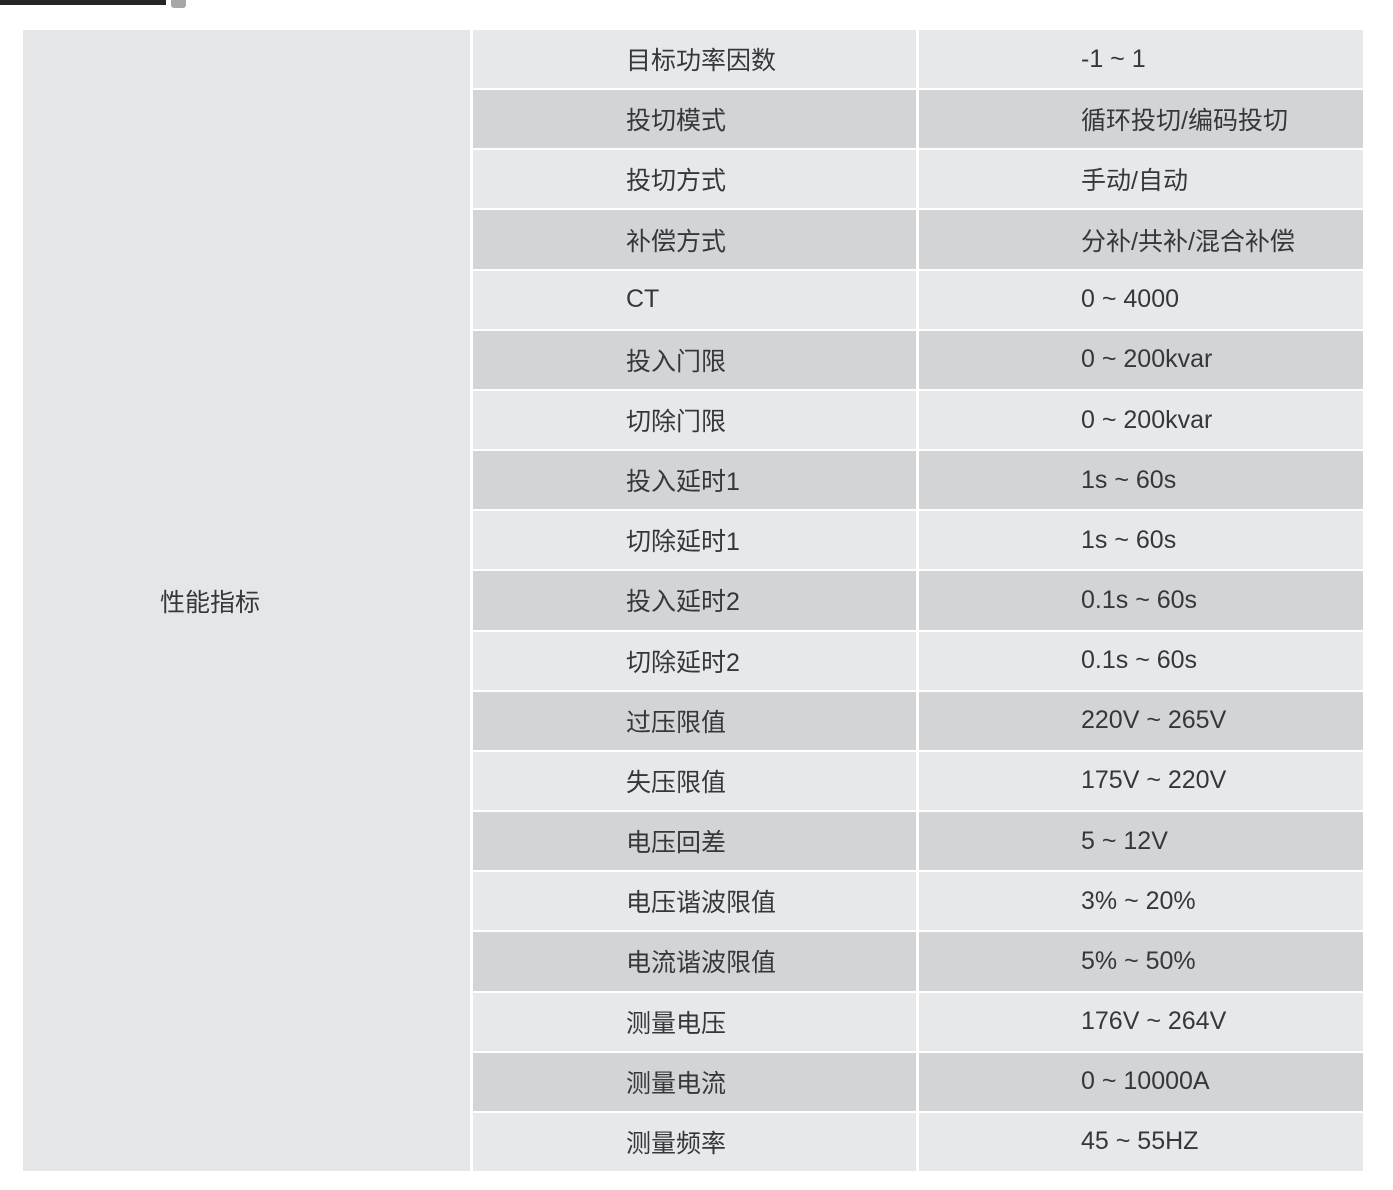 Image resolution: width=1393 pixels, height=1190 pixels. What do you see at coordinates (918, 420) in the screenshot?
I see `table-row: 切除门限 0 ~ 200kvar` at bounding box center [918, 420].